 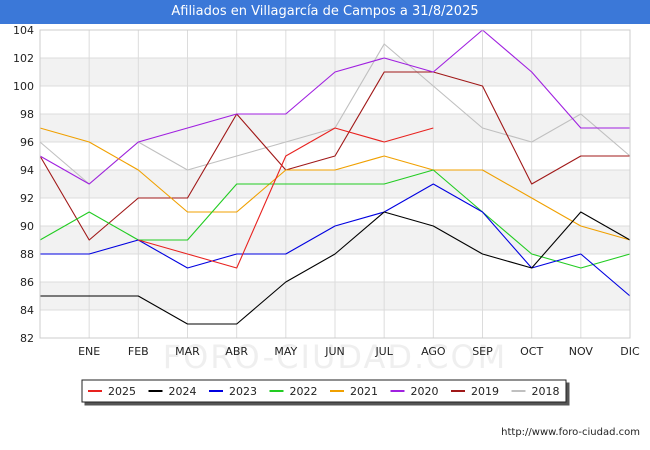 I want to click on legend-item-2018: 2018, so click(x=535, y=391).